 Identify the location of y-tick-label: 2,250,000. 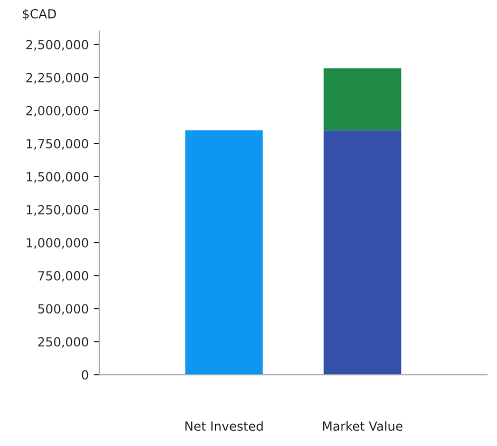
(57, 78).